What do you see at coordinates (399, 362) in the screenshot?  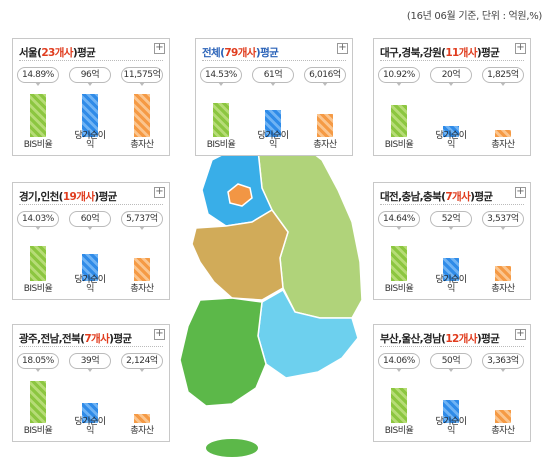 I see `bis-value-label: 14.06%` at bounding box center [399, 362].